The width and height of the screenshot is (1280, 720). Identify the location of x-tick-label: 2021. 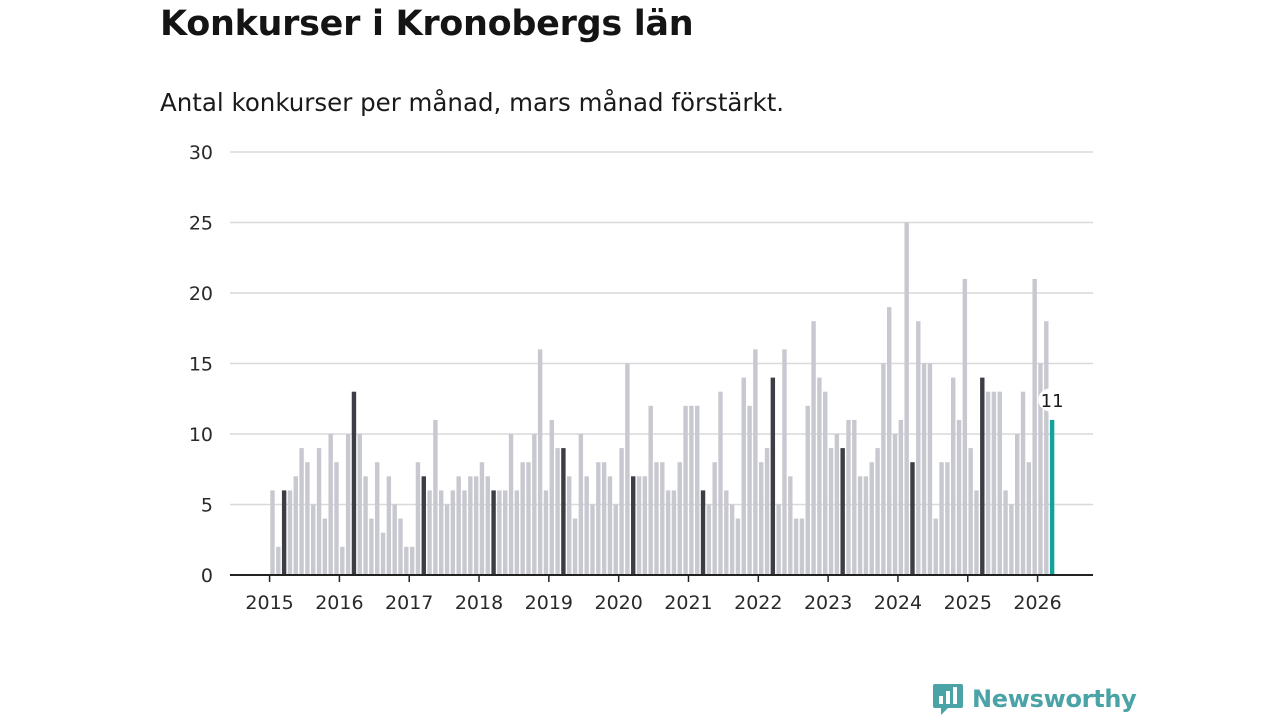
(688, 603).